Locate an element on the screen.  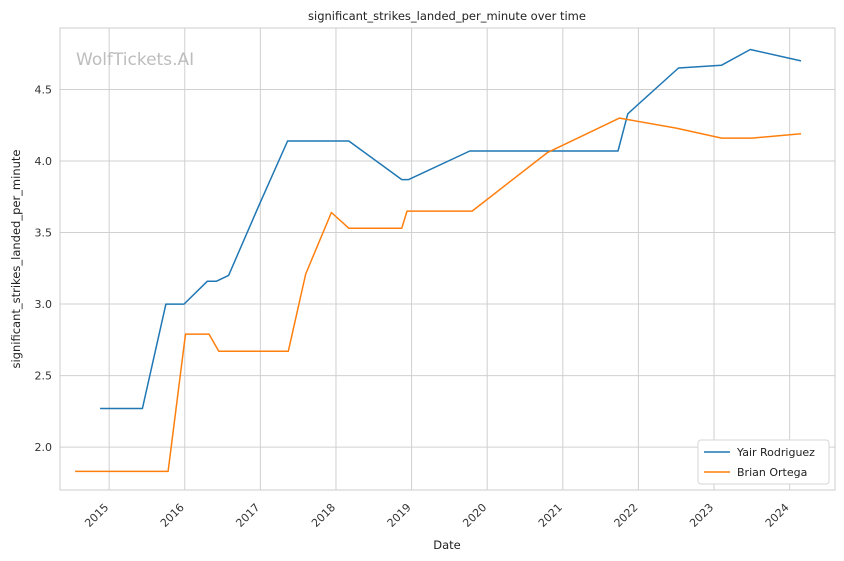
x-tick-labels: 2015 2016 2017 2018 2019 2020 2021 2022 2023 2024 is located at coordinates (436, 515).